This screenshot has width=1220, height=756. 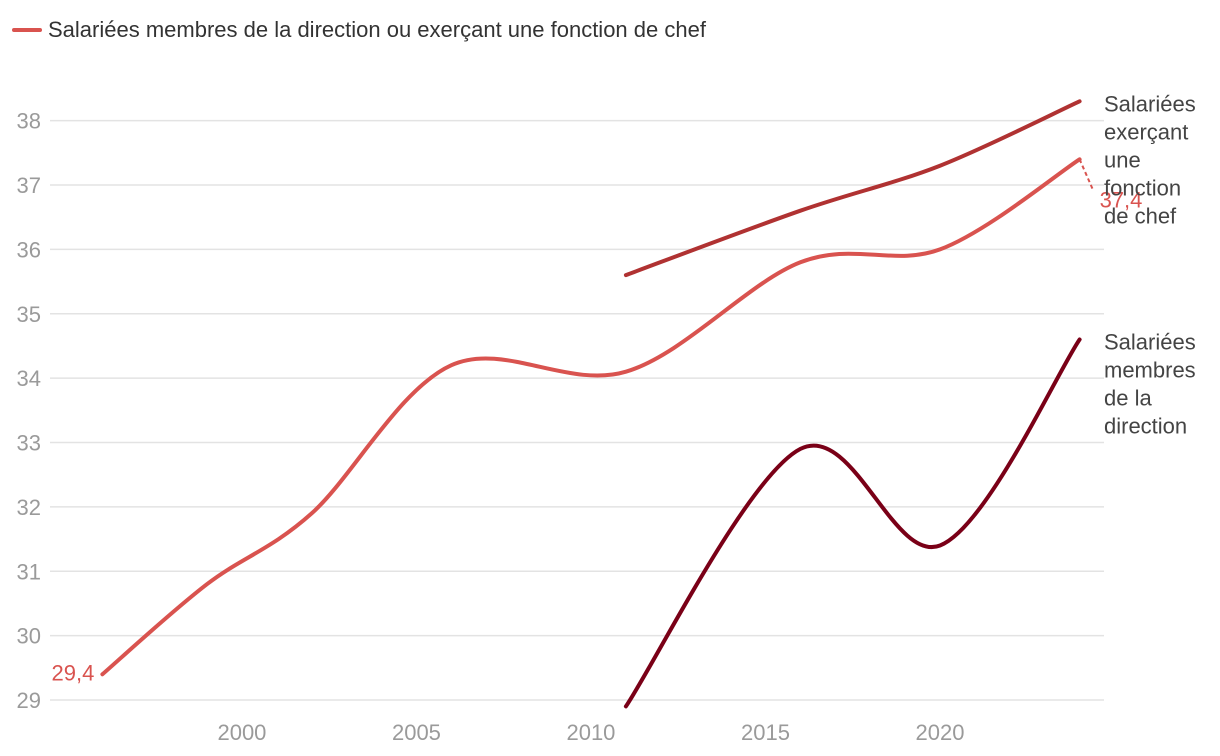 What do you see at coordinates (416, 732) in the screenshot?
I see `x-tick-label: 2005` at bounding box center [416, 732].